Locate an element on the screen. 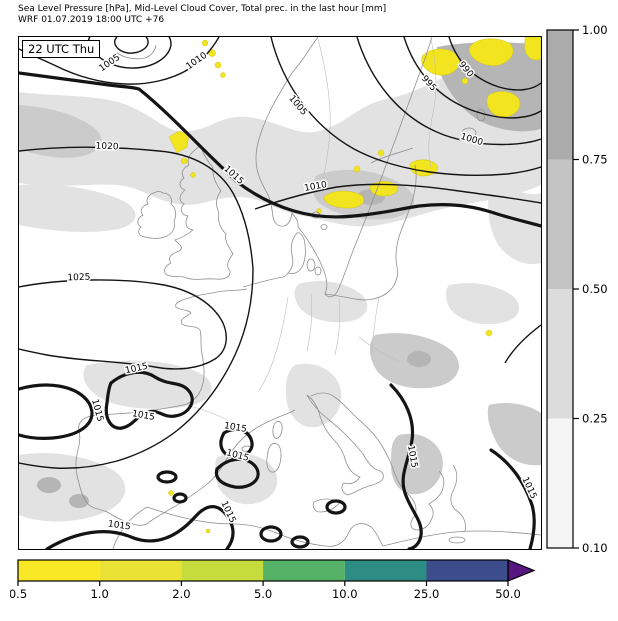 This screenshot has width=618, height=621. cloud-cb-ticks is located at coordinates (576, 289).